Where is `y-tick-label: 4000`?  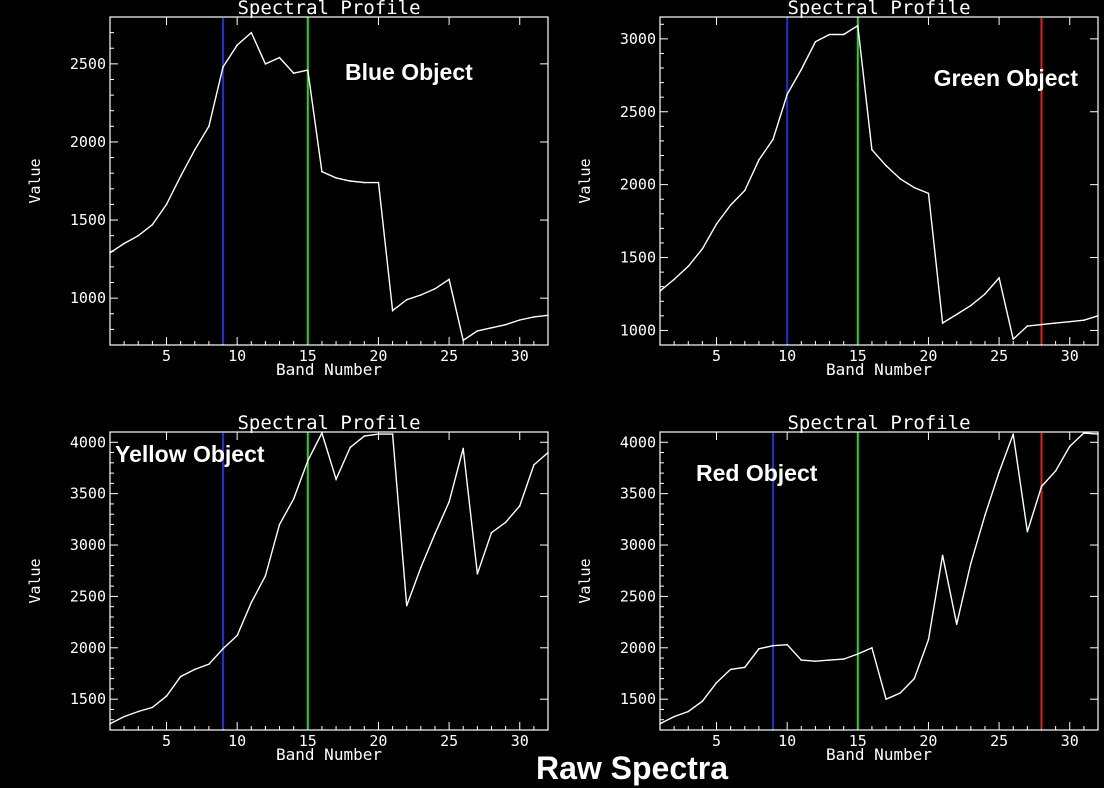
y-tick-label: 4000 is located at coordinates (88, 442).